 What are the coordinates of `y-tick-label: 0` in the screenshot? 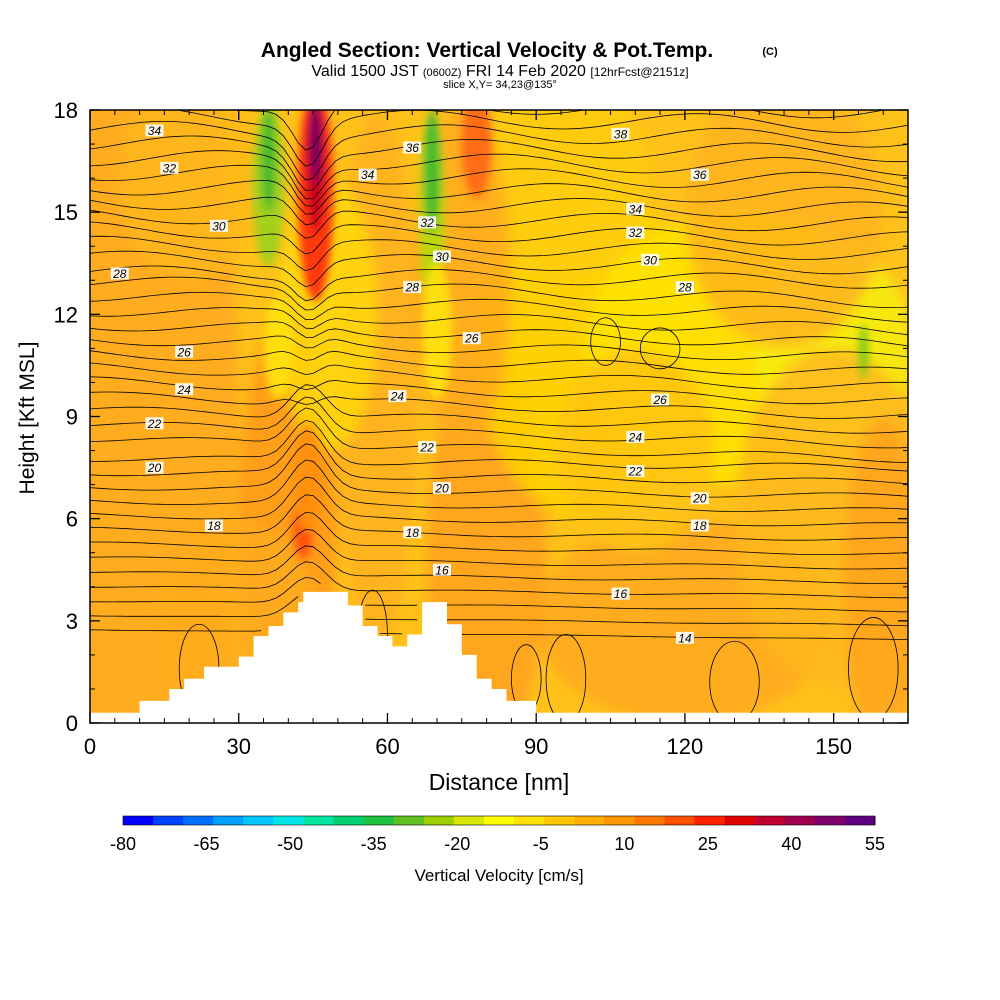 It's located at (72, 723).